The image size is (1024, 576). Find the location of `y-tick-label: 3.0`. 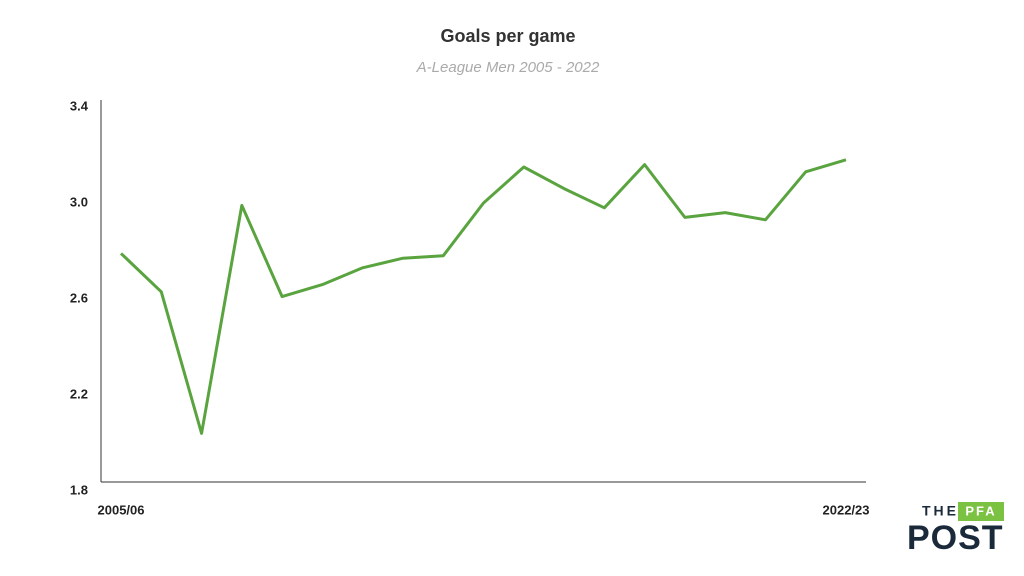

y-tick-label: 3.0 is located at coordinates (79, 201).